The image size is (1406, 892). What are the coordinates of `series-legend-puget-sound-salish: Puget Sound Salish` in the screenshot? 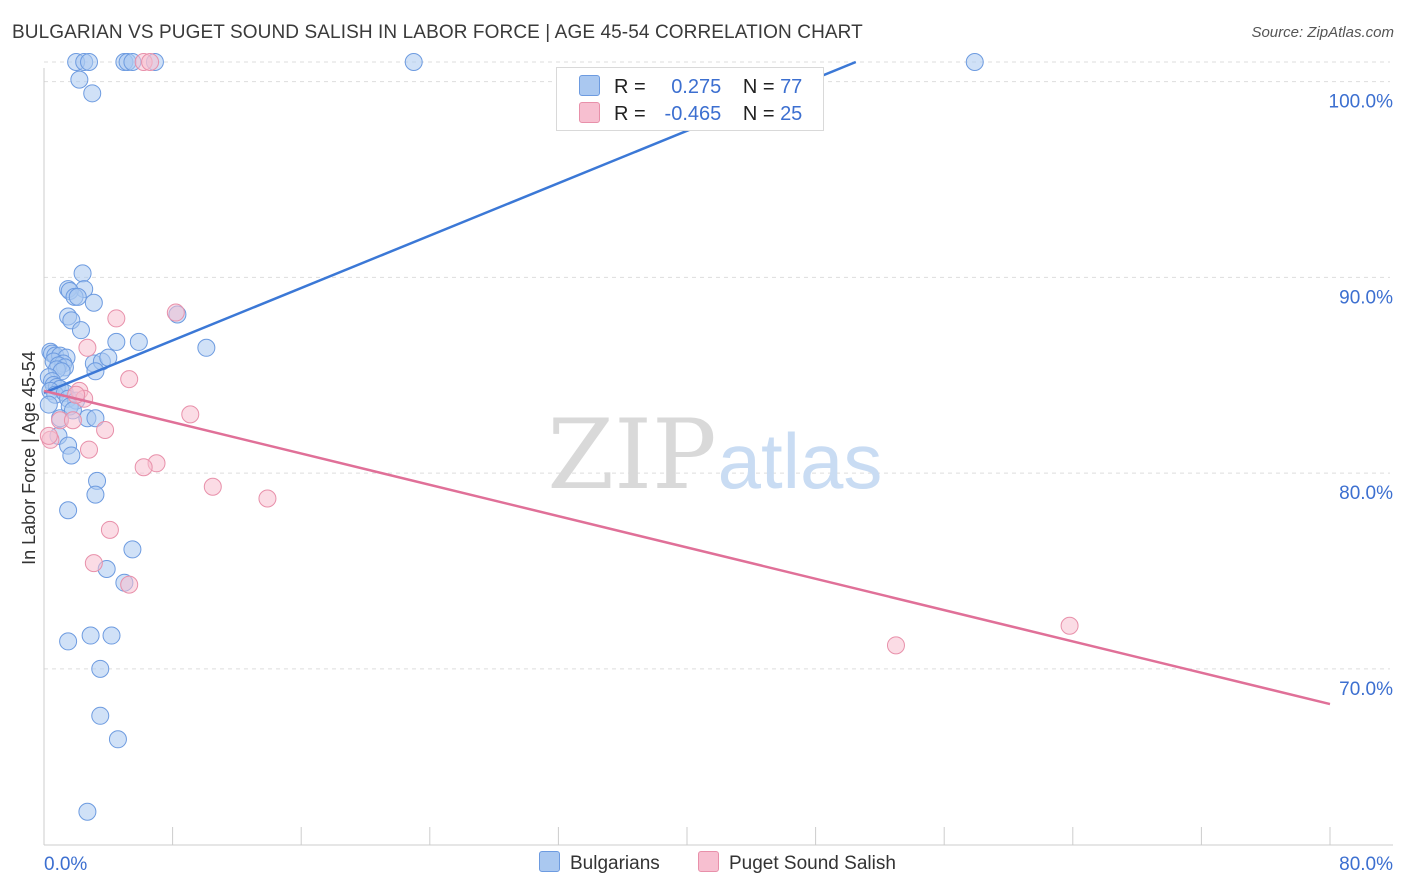 It's located at (797, 863).